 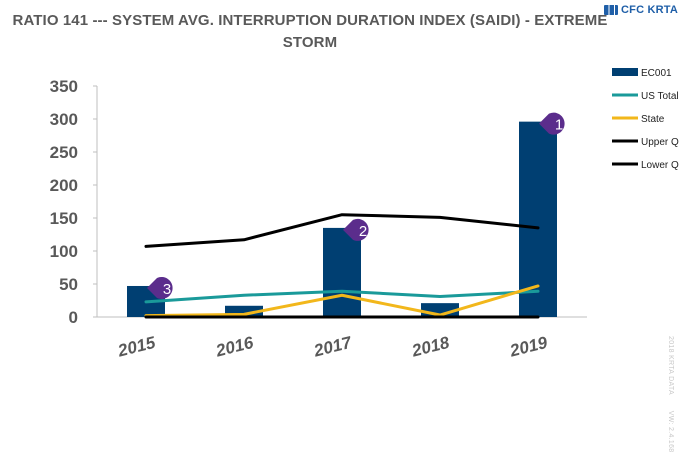 I want to click on y-tick-label: 200, so click(x=64, y=185).